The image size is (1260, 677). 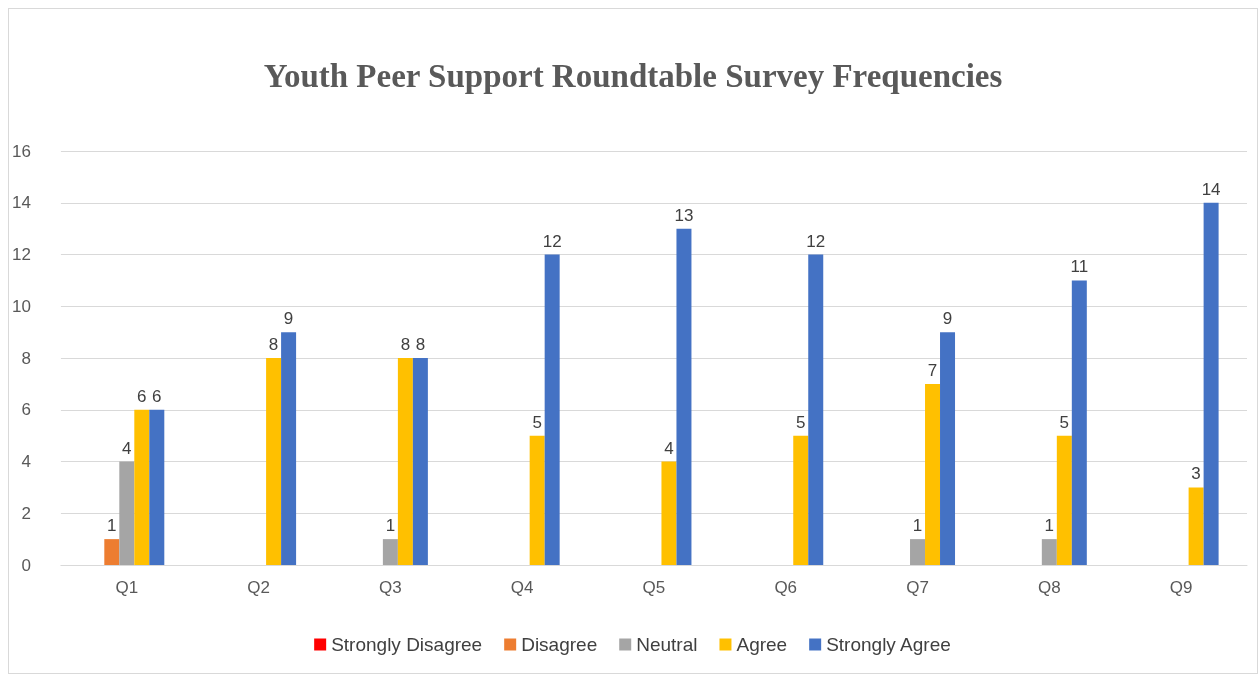 What do you see at coordinates (26, 513) in the screenshot?
I see `y-tick-label: 2` at bounding box center [26, 513].